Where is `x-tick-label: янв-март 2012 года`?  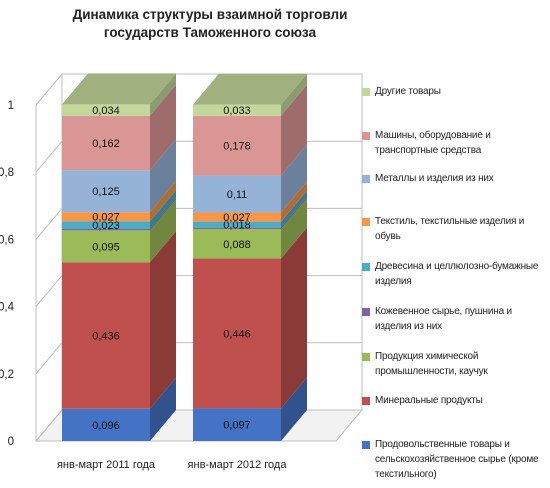
x-tick-label: янв-март 2012 года is located at coordinates (238, 465).